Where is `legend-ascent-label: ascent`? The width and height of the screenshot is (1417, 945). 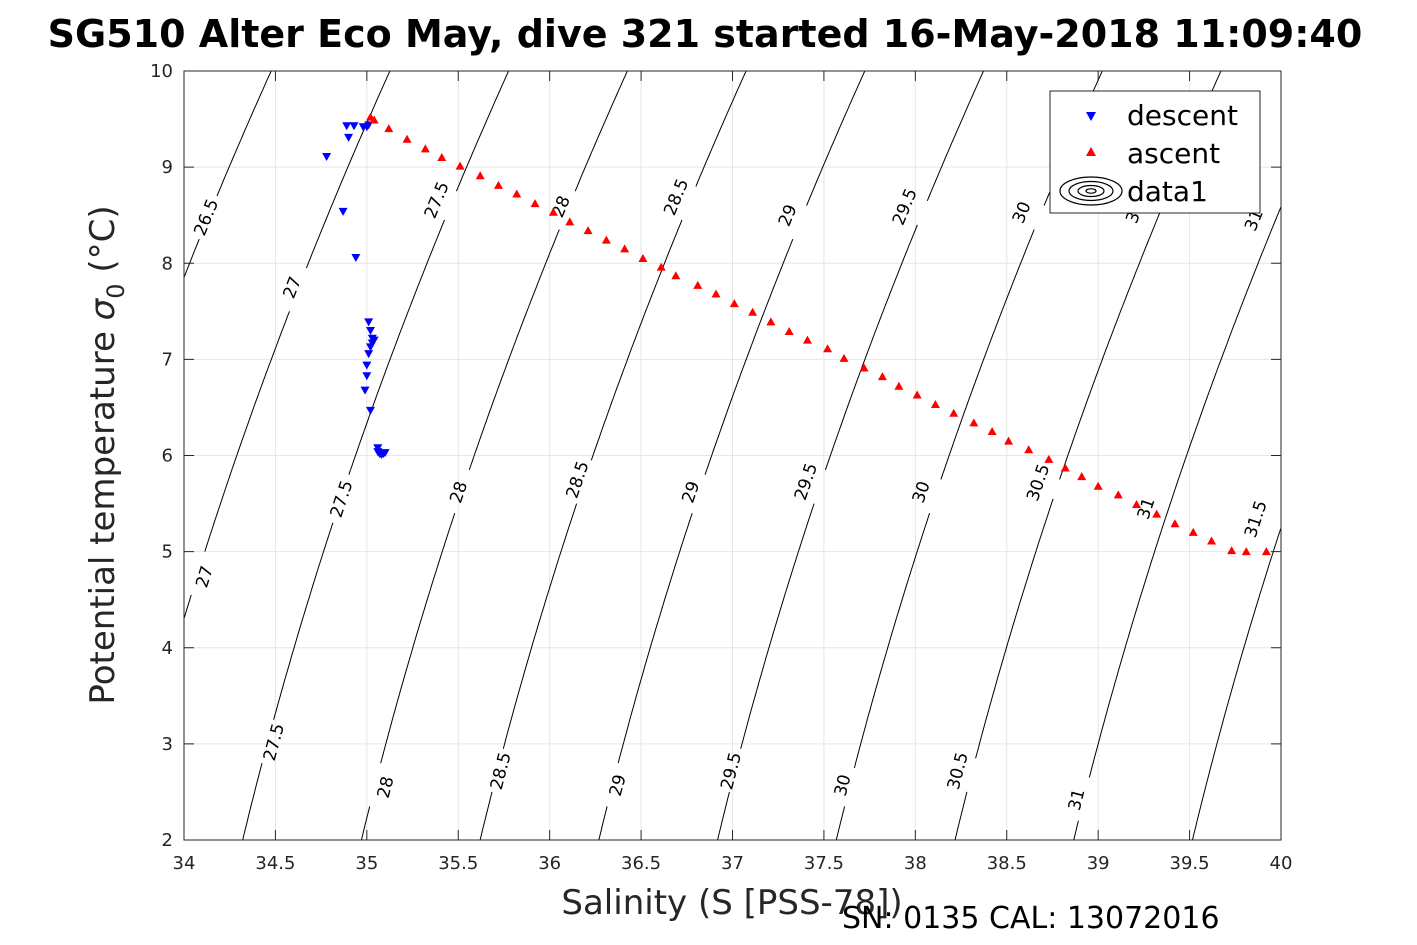
legend-ascent-label: ascent is located at coordinates (1173, 153).